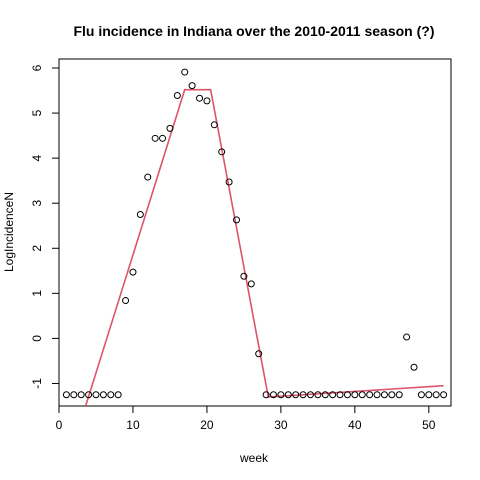 The image size is (480, 480). Describe the element at coordinates (133, 425) in the screenshot. I see `x-tick-label: 10` at that location.